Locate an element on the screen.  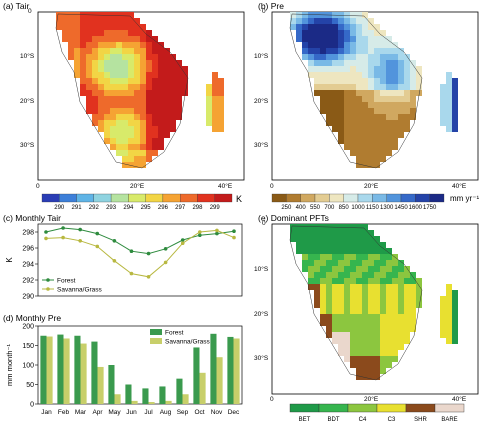
lat-tick: 30°S is located at coordinates (261, 145).